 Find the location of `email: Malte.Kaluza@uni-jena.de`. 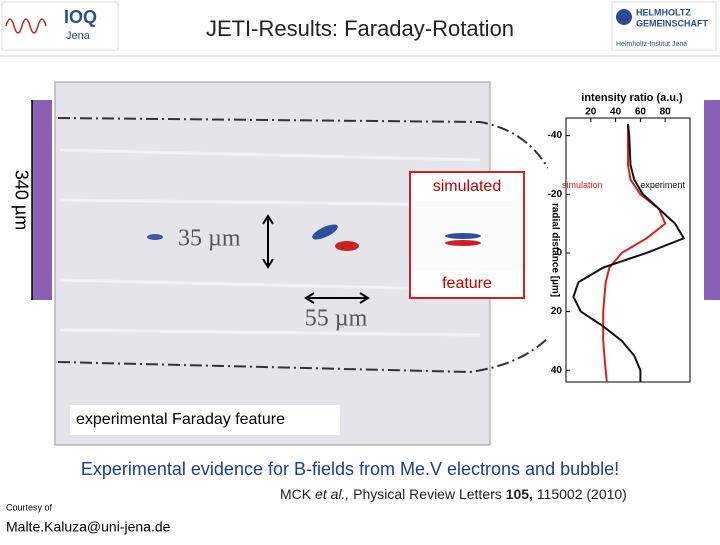

email: Malte.Kaluza@uni-jena.de is located at coordinates (88, 527).